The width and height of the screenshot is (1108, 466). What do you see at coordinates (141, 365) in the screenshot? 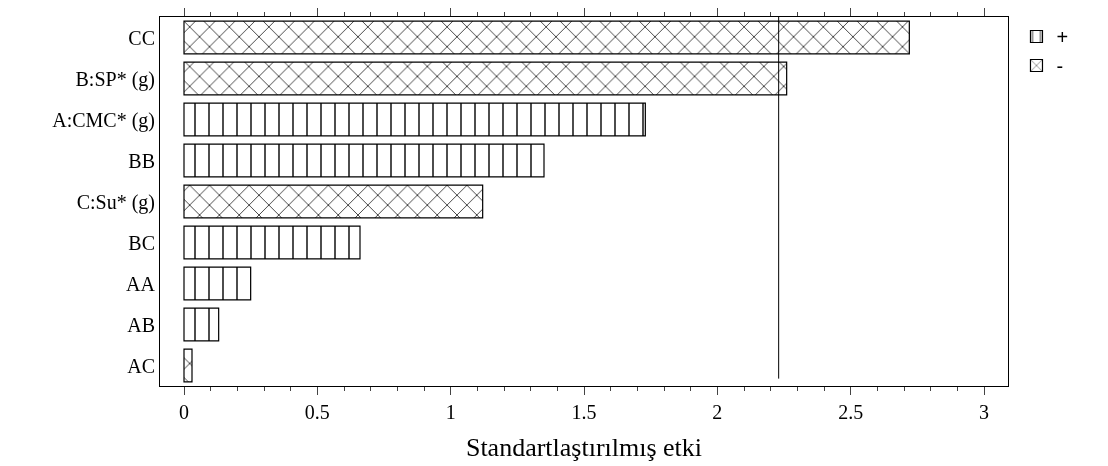
I see `y-tick-label: AC` at bounding box center [141, 365].